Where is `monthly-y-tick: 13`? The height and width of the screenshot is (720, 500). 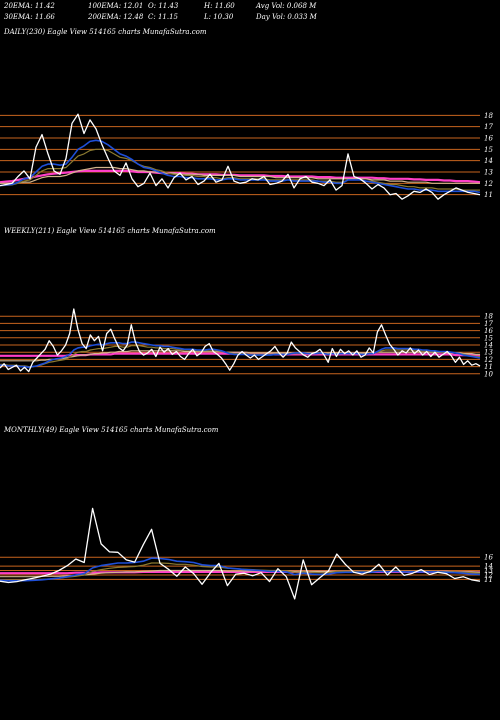 monthly-y-tick: 13 is located at coordinates (488, 571).